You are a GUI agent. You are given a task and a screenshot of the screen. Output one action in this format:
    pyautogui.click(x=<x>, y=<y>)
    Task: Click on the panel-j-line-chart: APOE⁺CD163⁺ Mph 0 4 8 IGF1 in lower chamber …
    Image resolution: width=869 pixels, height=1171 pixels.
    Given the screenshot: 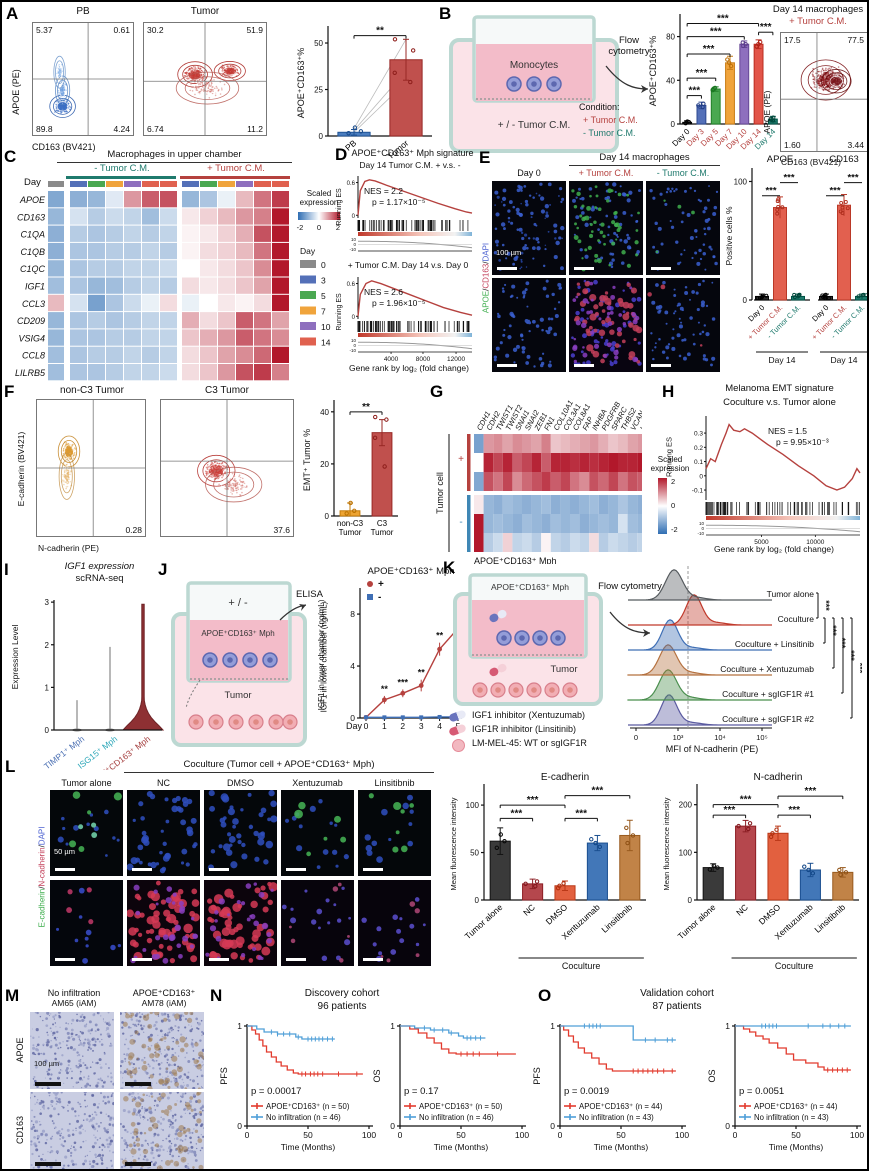 What is the action you would take?
    pyautogui.click(x=394, y=663)
    